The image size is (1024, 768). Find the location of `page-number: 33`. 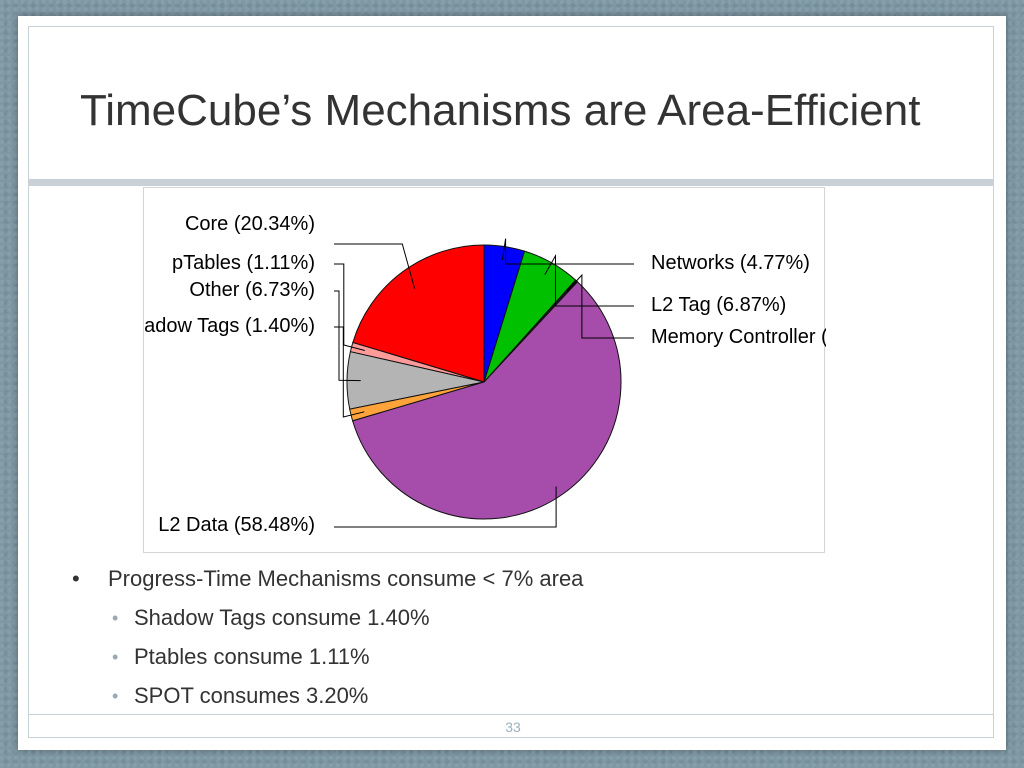

page-number: 33 is located at coordinates (513, 727).